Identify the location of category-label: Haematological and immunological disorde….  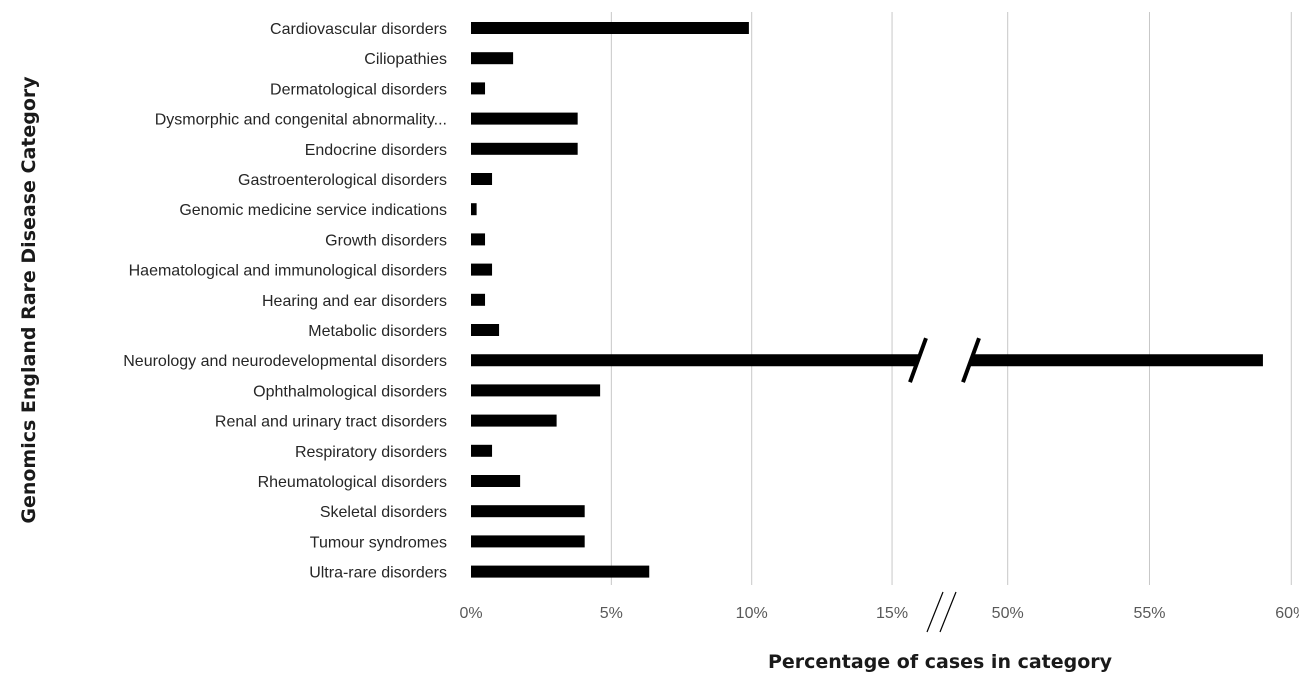
(288, 271).